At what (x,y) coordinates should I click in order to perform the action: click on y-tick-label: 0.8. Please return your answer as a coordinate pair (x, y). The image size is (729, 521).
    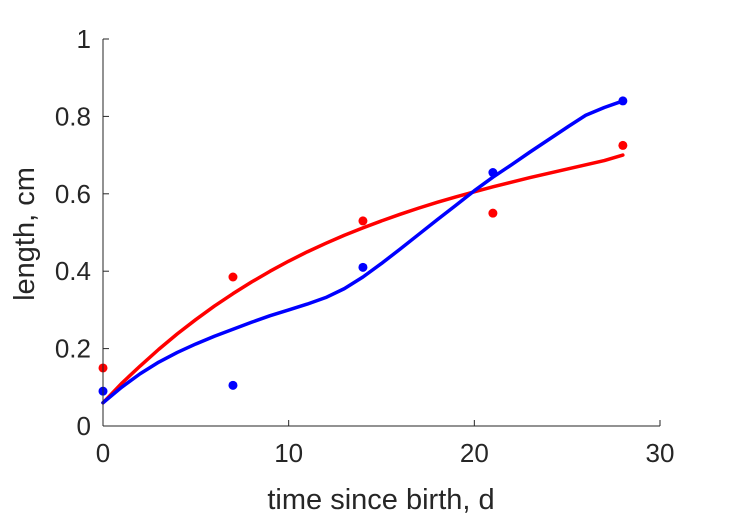
    Looking at the image, I should click on (73, 116).